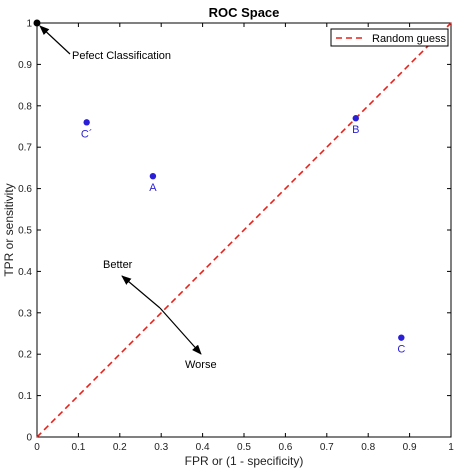  Describe the element at coordinates (29, 438) in the screenshot. I see `y-tick-label: 0` at that location.